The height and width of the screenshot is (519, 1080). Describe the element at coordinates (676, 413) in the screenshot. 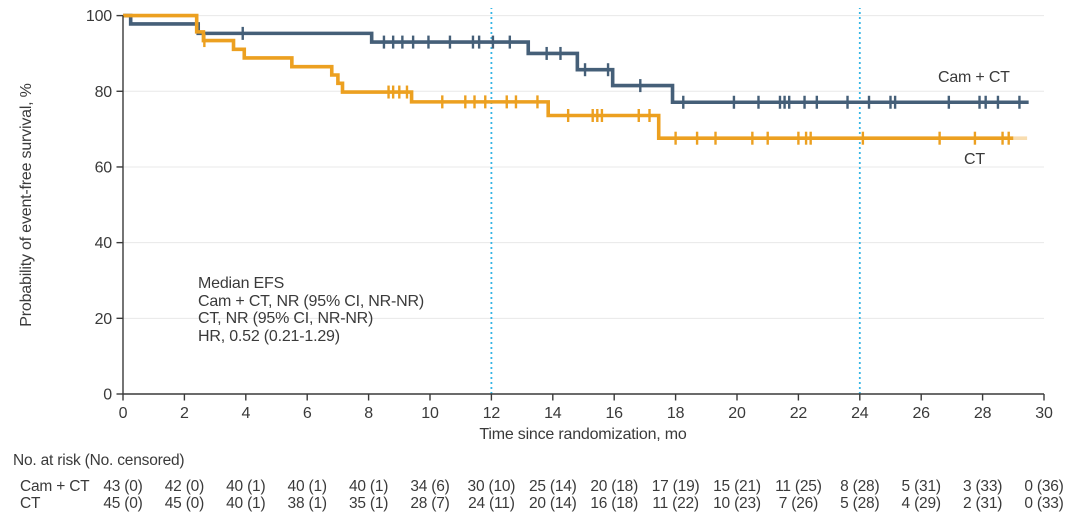

I see `x-tick-label: 18` at that location.